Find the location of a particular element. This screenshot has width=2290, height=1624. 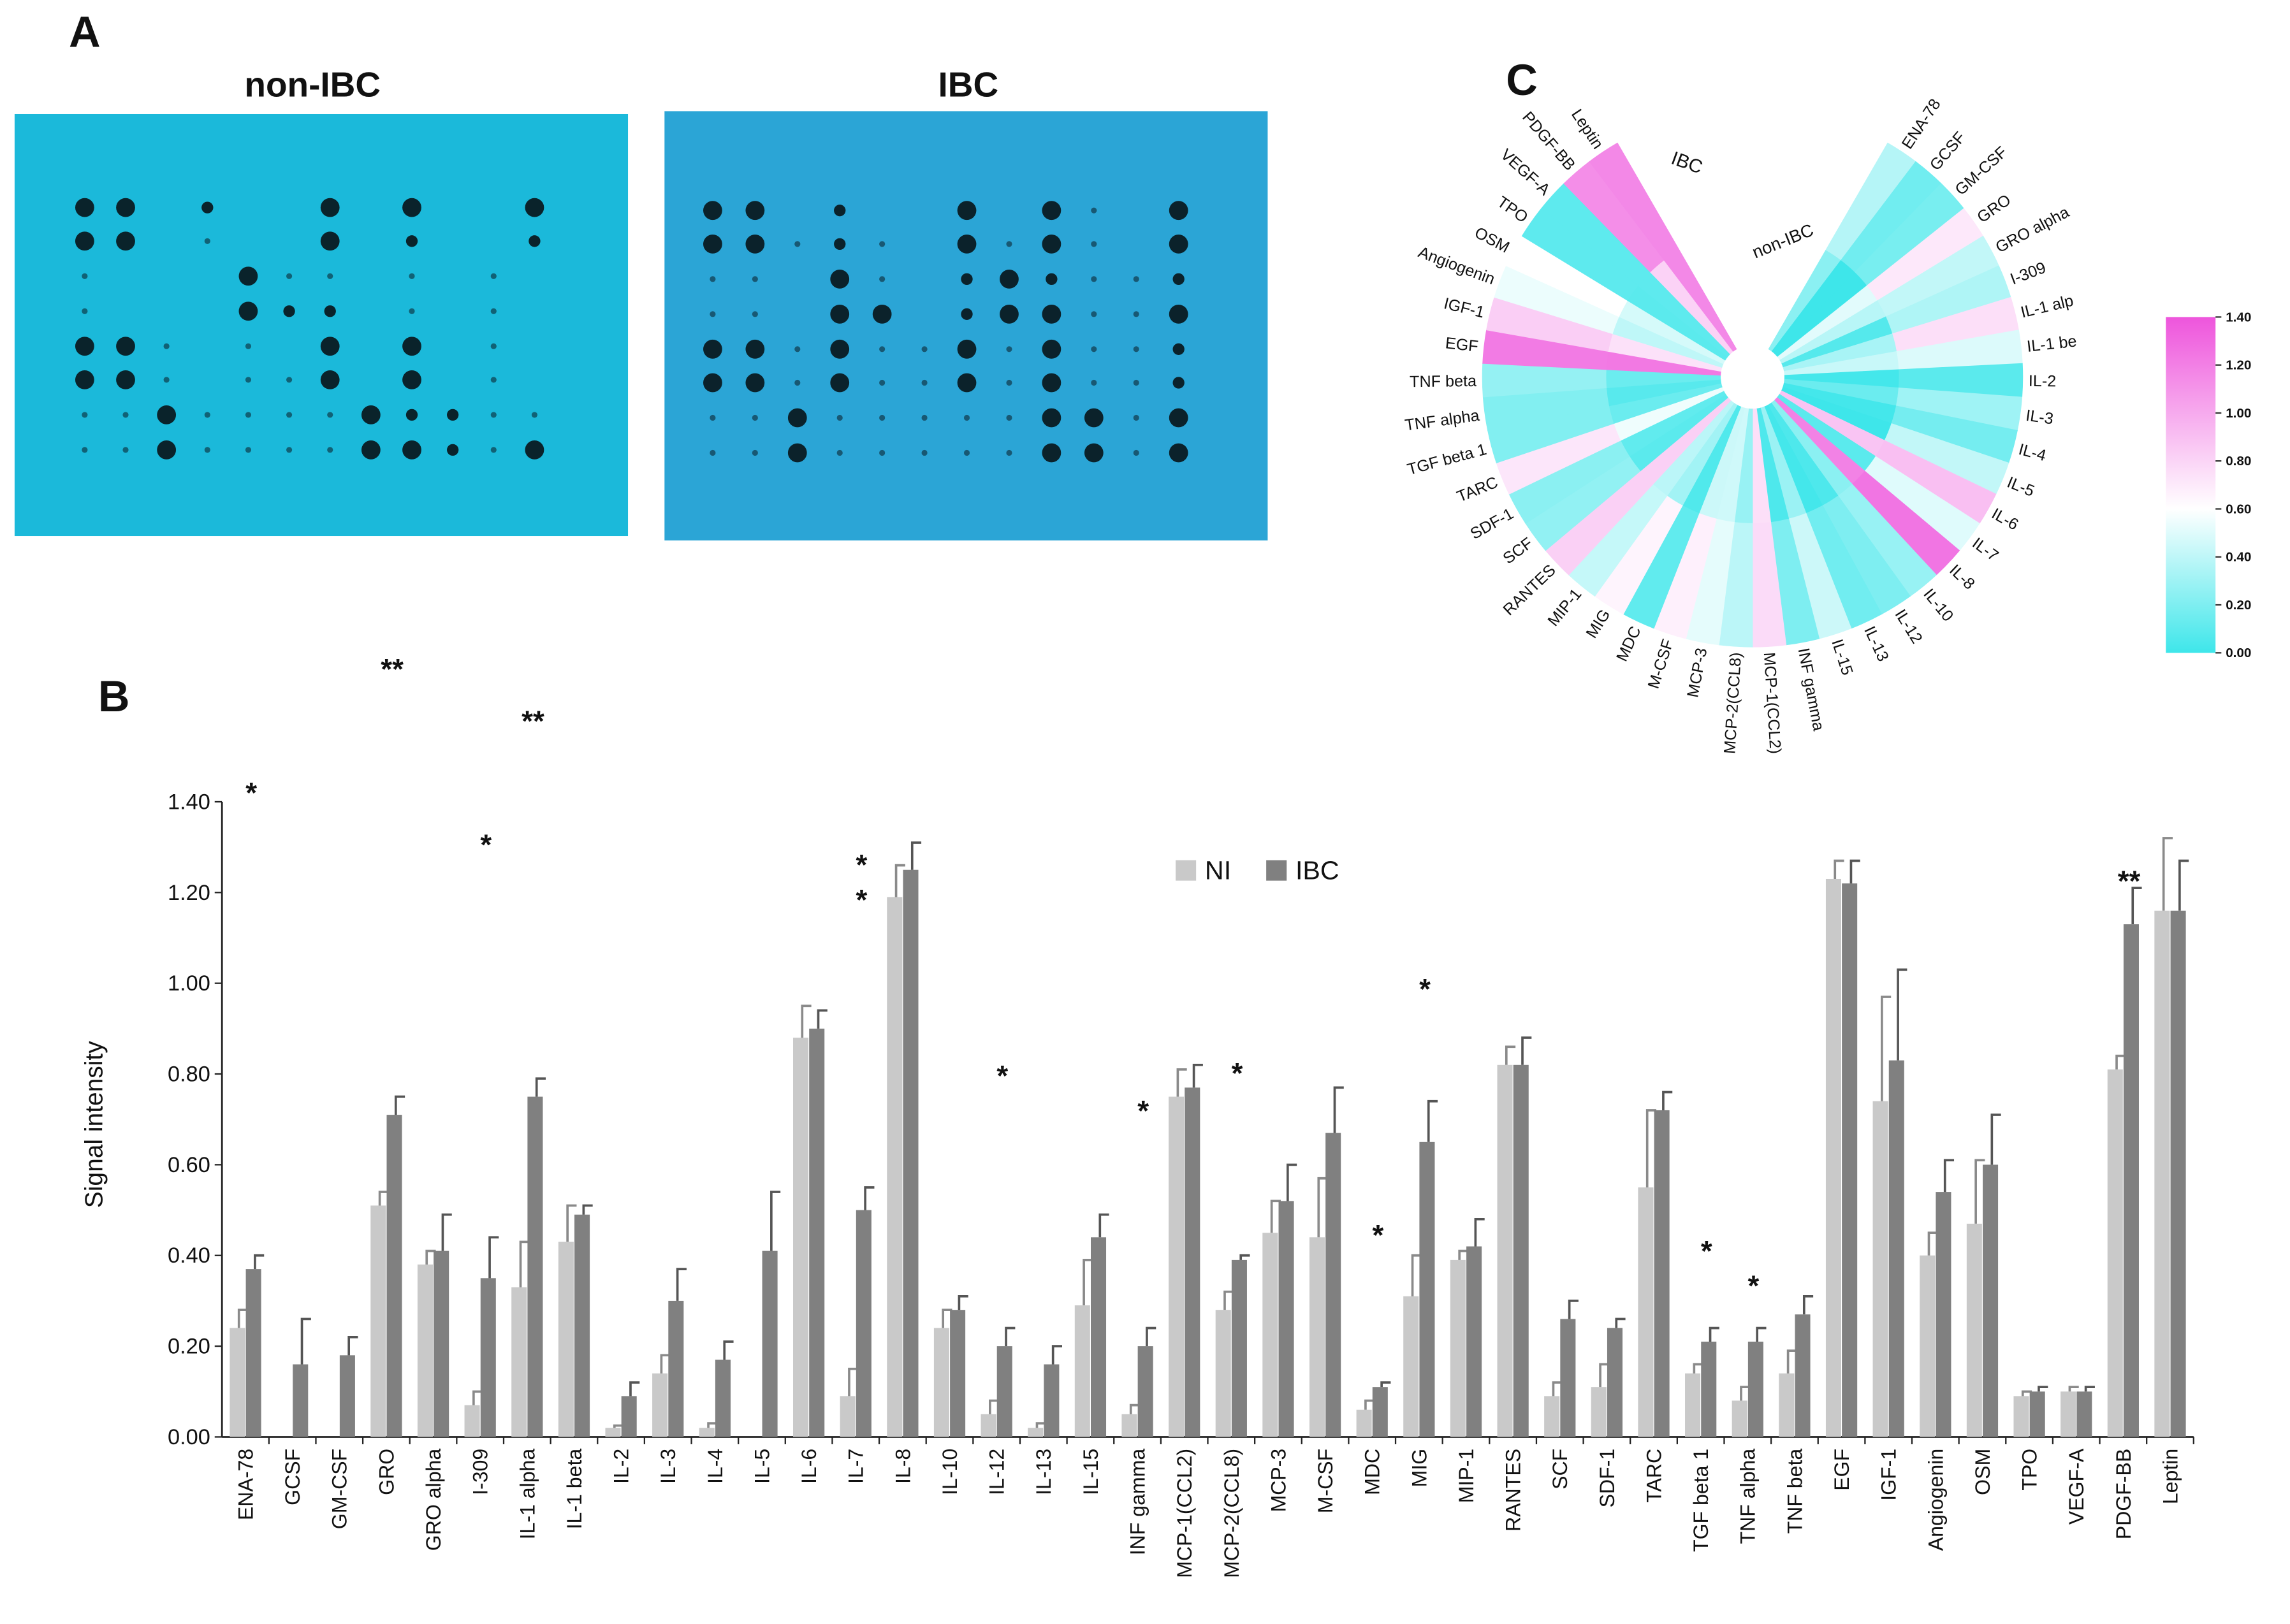

blot-dots is located at coordinates (631, 330).